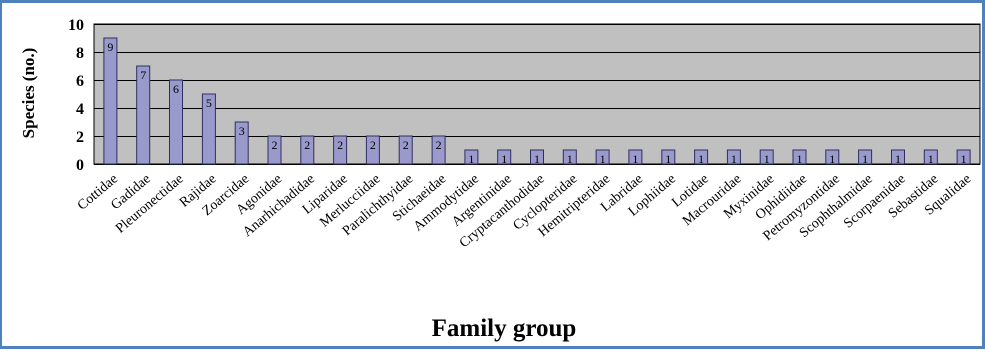 The width and height of the screenshot is (985, 352). Describe the element at coordinates (242, 131) in the screenshot. I see `data-label: 3` at that location.